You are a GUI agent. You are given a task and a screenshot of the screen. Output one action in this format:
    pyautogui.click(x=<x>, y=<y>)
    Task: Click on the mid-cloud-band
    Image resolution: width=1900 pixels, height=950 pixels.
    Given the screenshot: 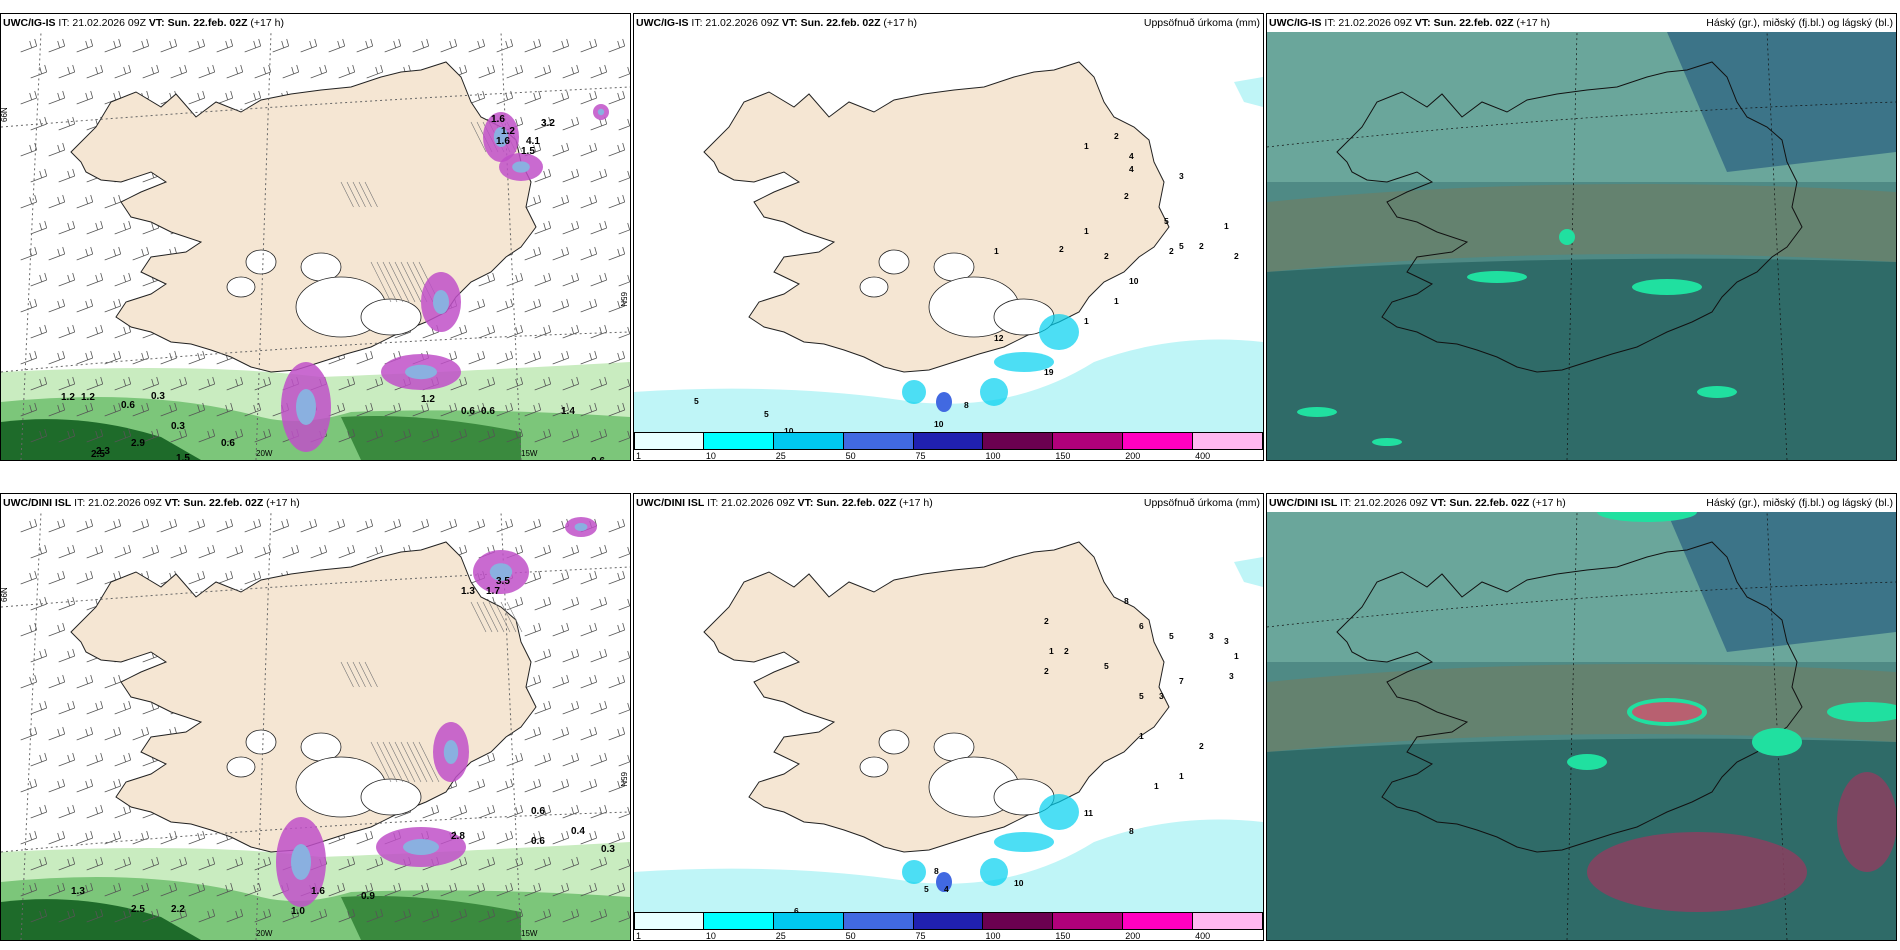 What is the action you would take?
    pyautogui.click(x=1581, y=228)
    